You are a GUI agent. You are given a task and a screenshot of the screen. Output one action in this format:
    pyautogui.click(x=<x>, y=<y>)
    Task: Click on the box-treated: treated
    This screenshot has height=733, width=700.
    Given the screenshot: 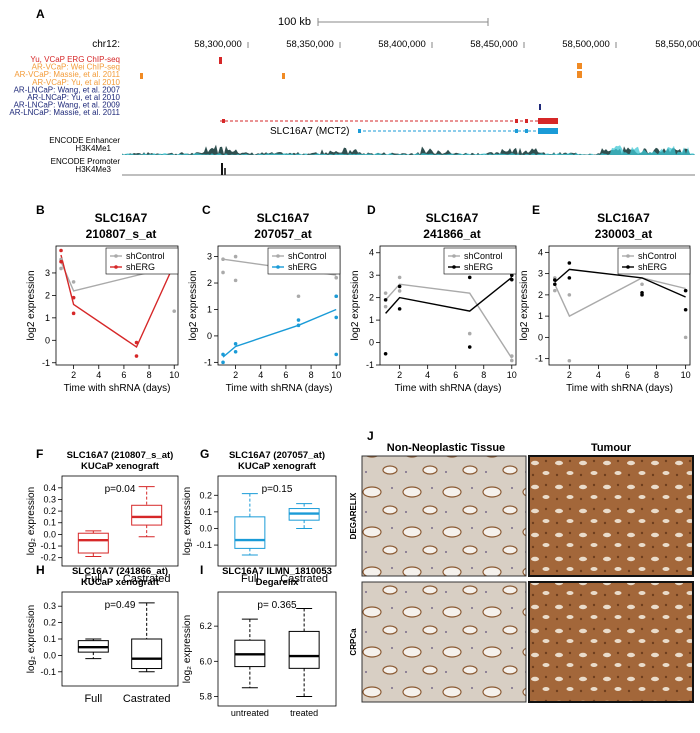 What is the action you would take?
    pyautogui.click(x=304, y=663)
    